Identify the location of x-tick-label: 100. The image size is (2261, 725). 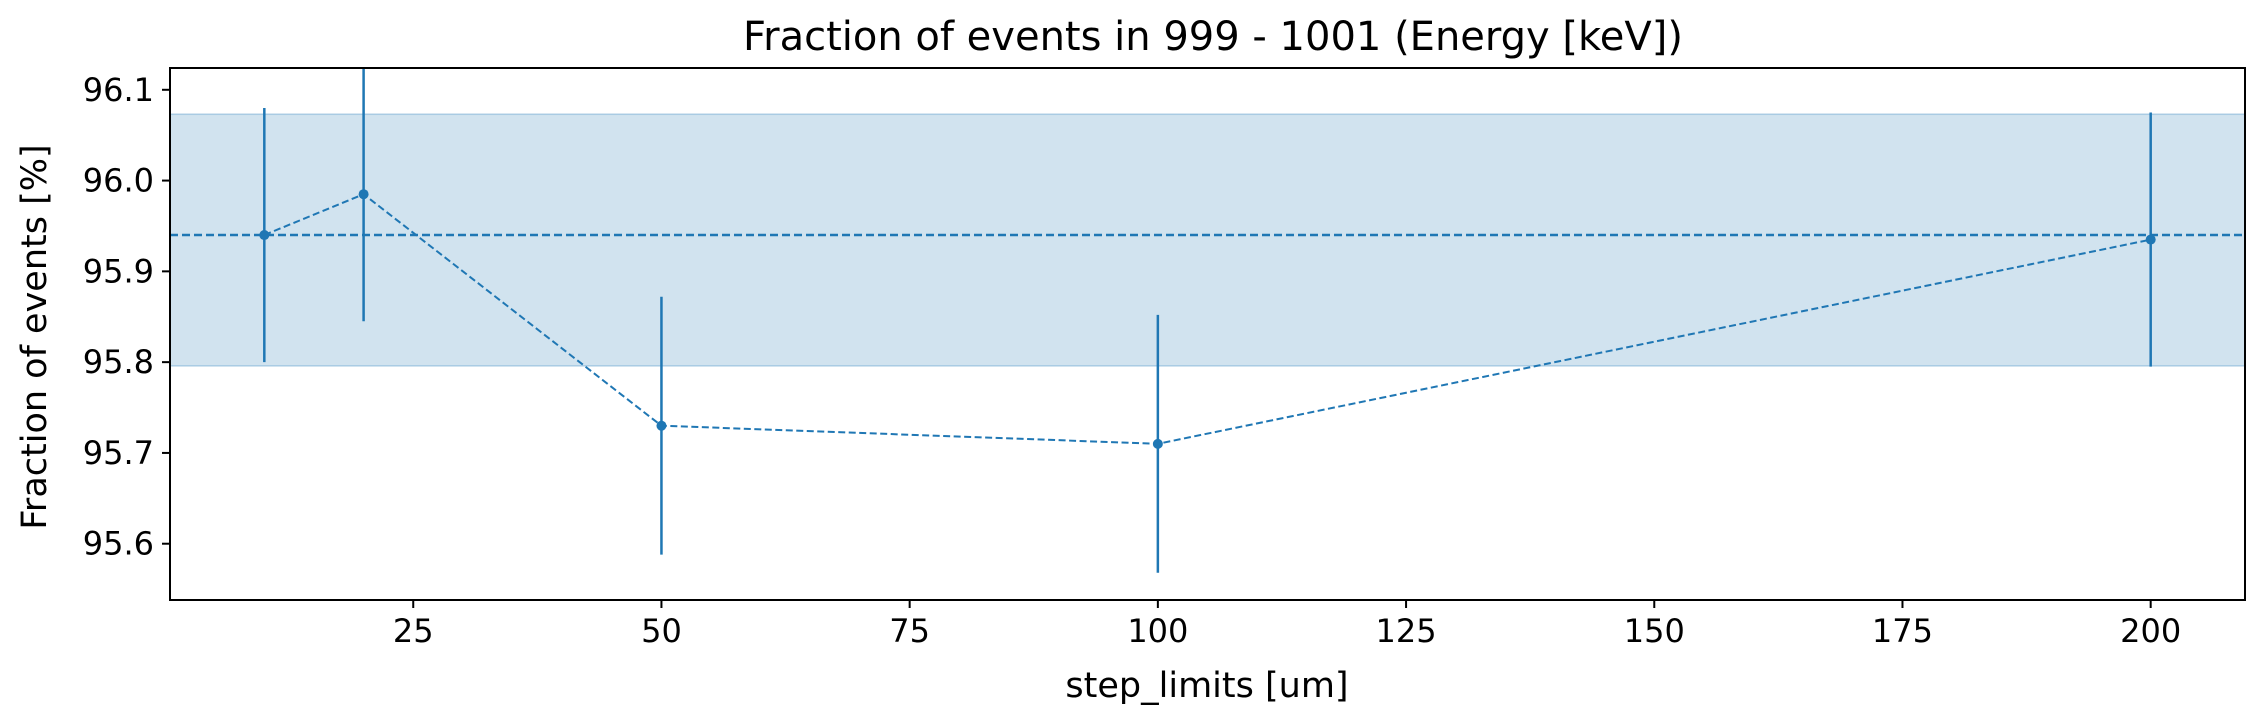
(1157, 631).